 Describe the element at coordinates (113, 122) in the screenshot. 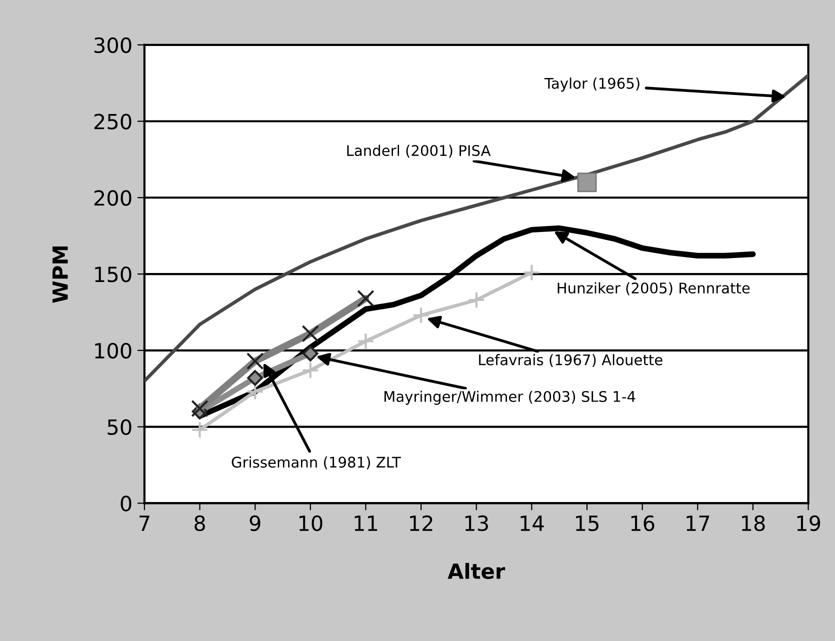

I see `y-tick-label: 250` at that location.